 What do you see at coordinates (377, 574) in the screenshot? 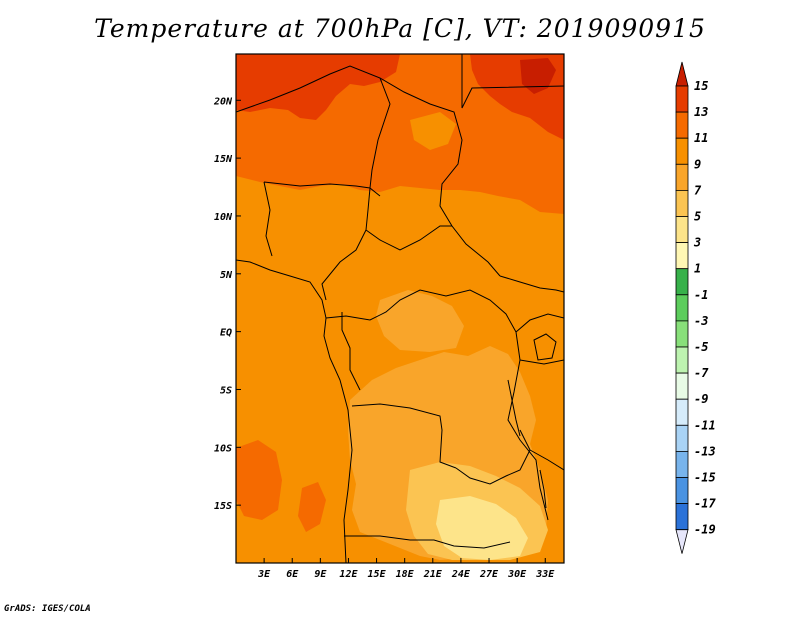
I see `lon-tick-label: 15E` at bounding box center [377, 574].